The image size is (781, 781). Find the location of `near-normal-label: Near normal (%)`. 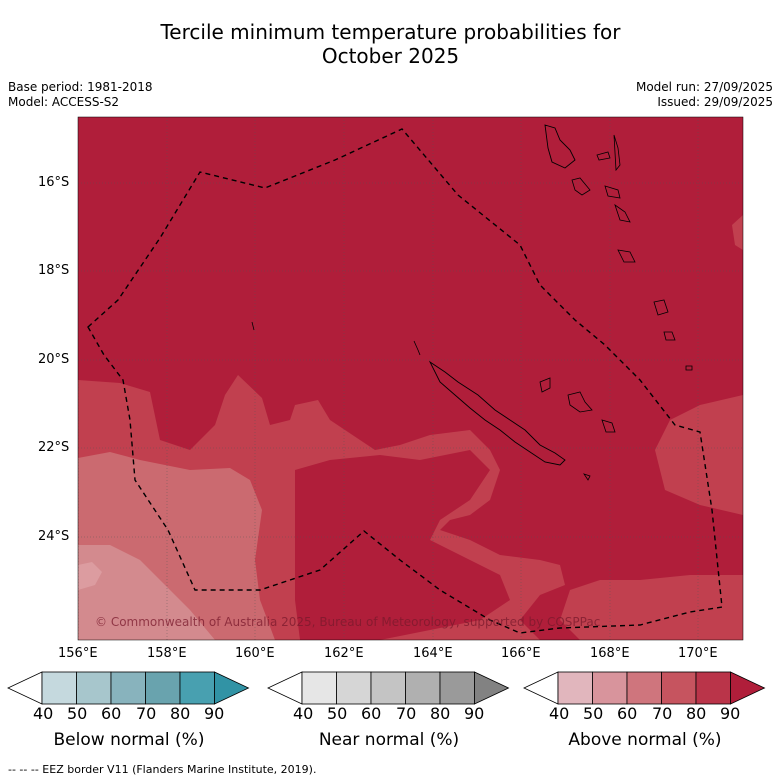

near-normal-label: Near normal (%) is located at coordinates (389, 740).